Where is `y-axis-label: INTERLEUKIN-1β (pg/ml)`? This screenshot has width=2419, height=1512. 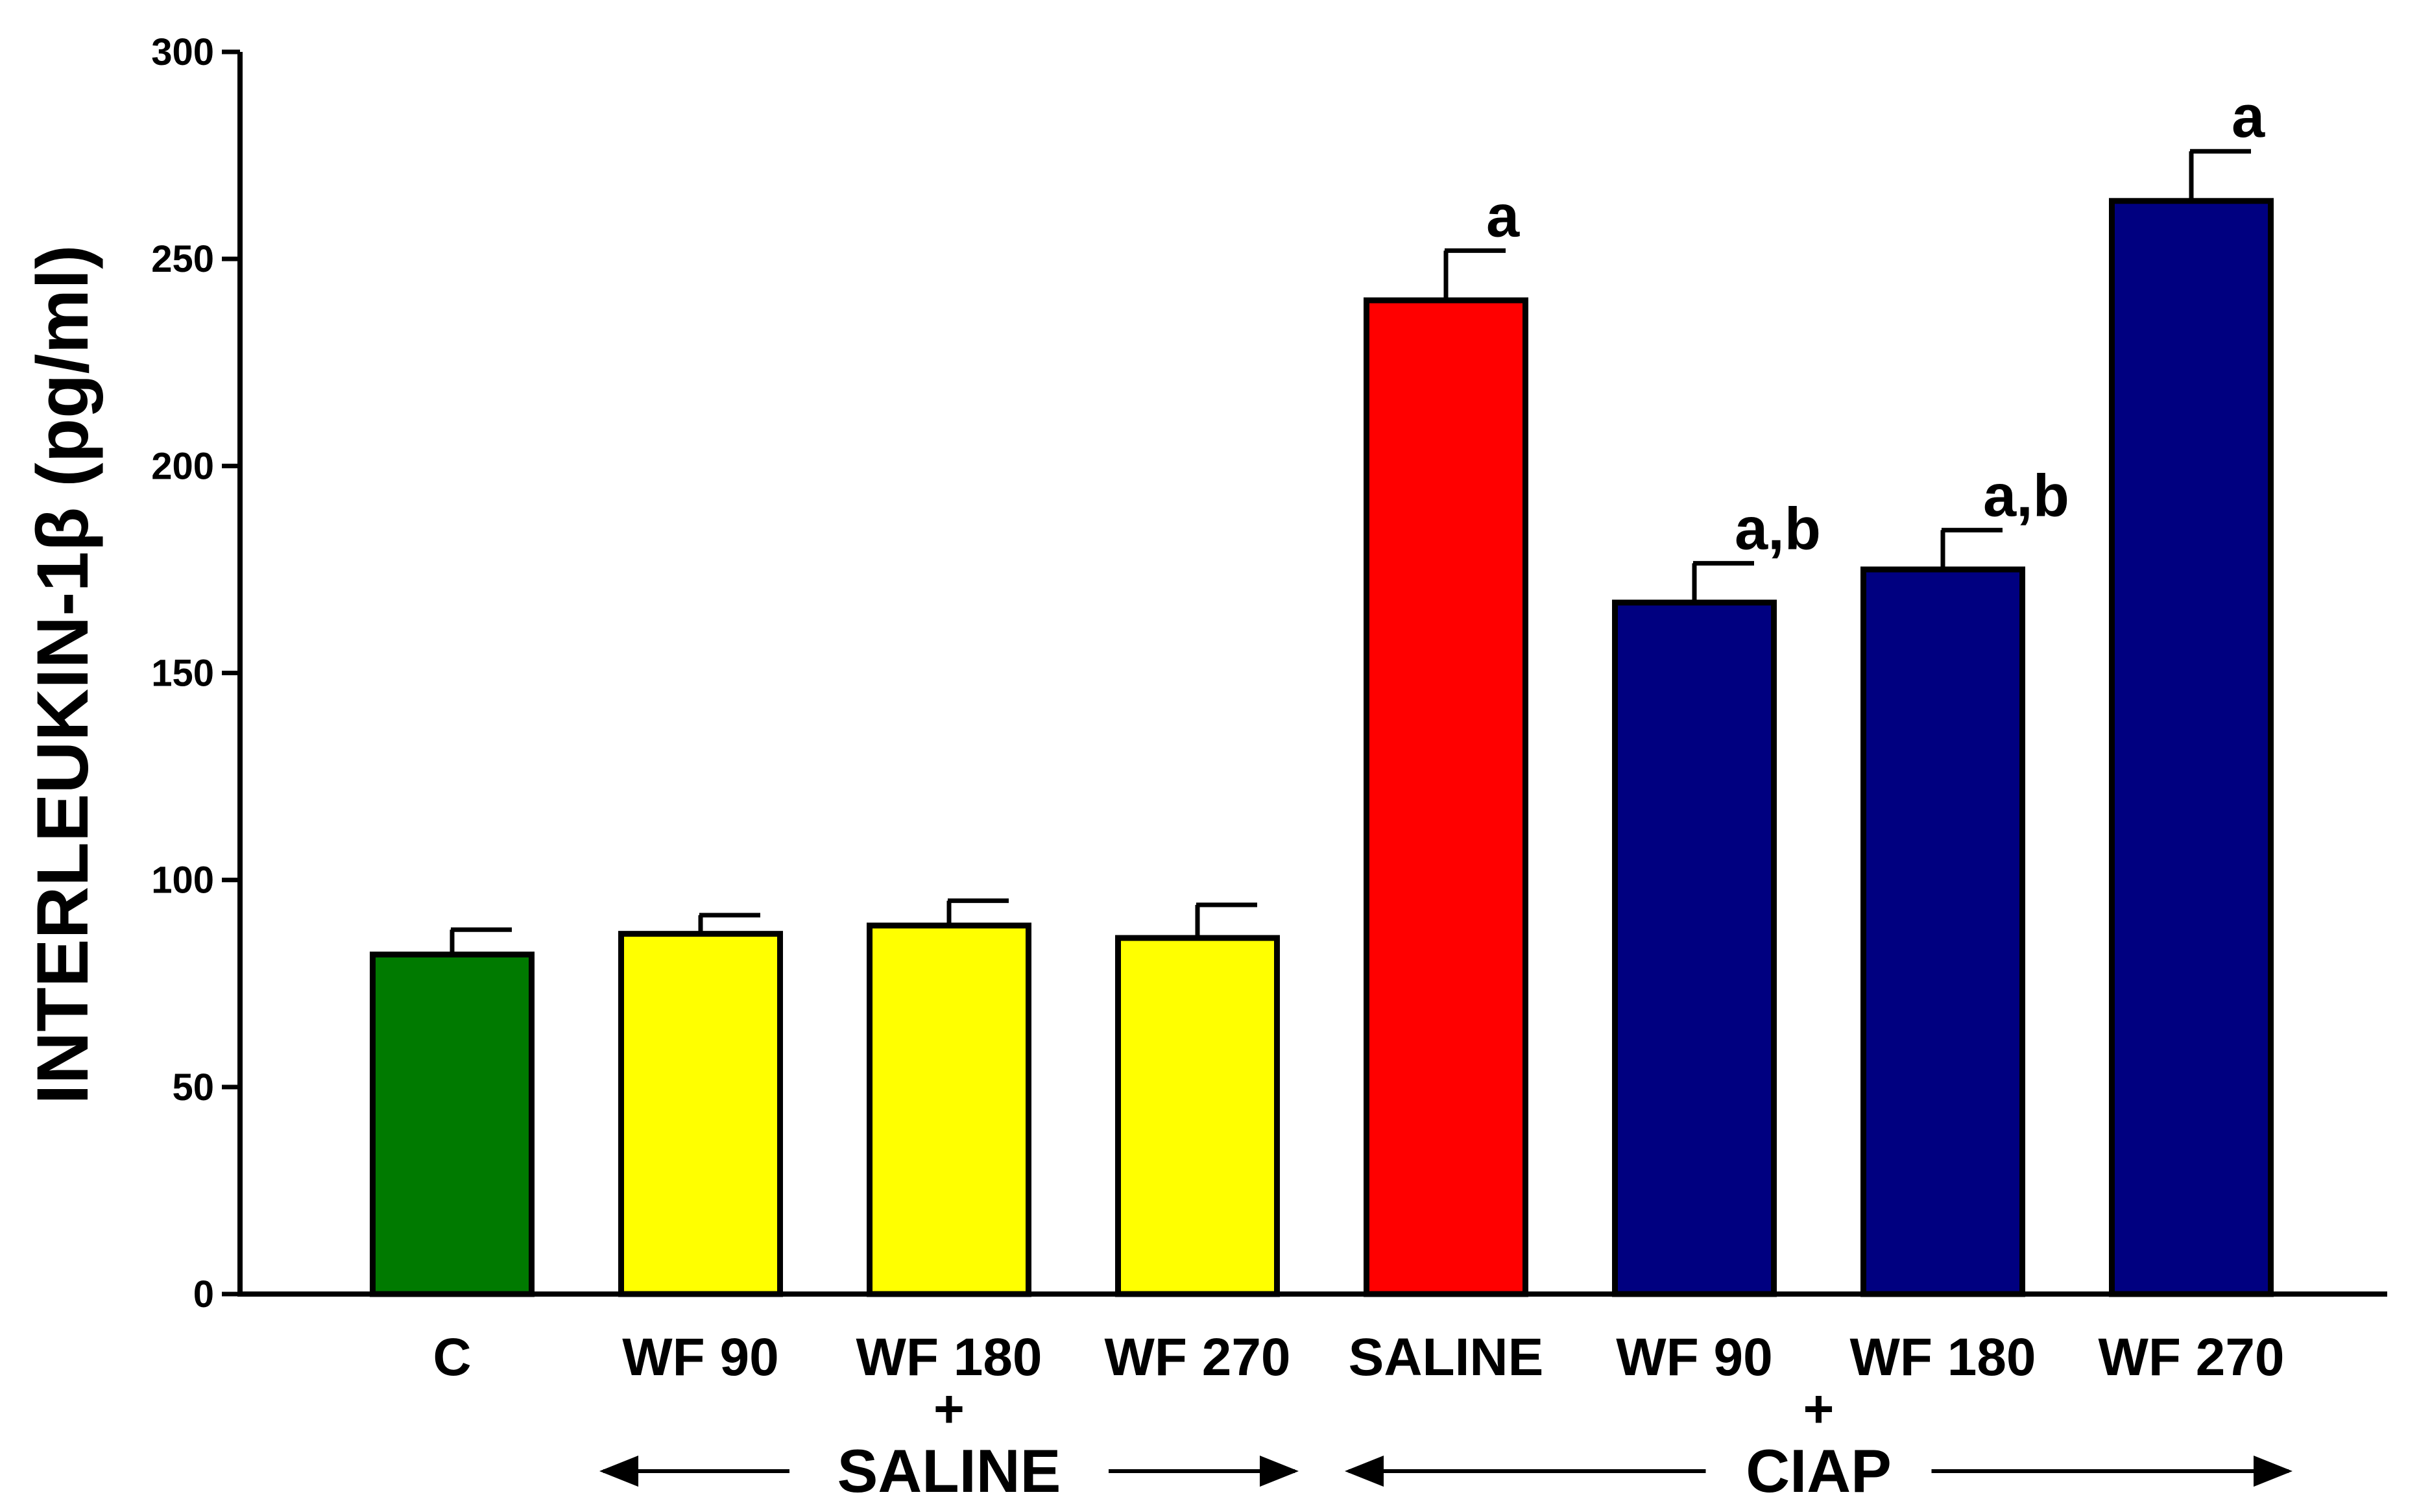 y-axis-label: INTERLEUKIN-1β (pg/ml) is located at coordinates (62, 675).